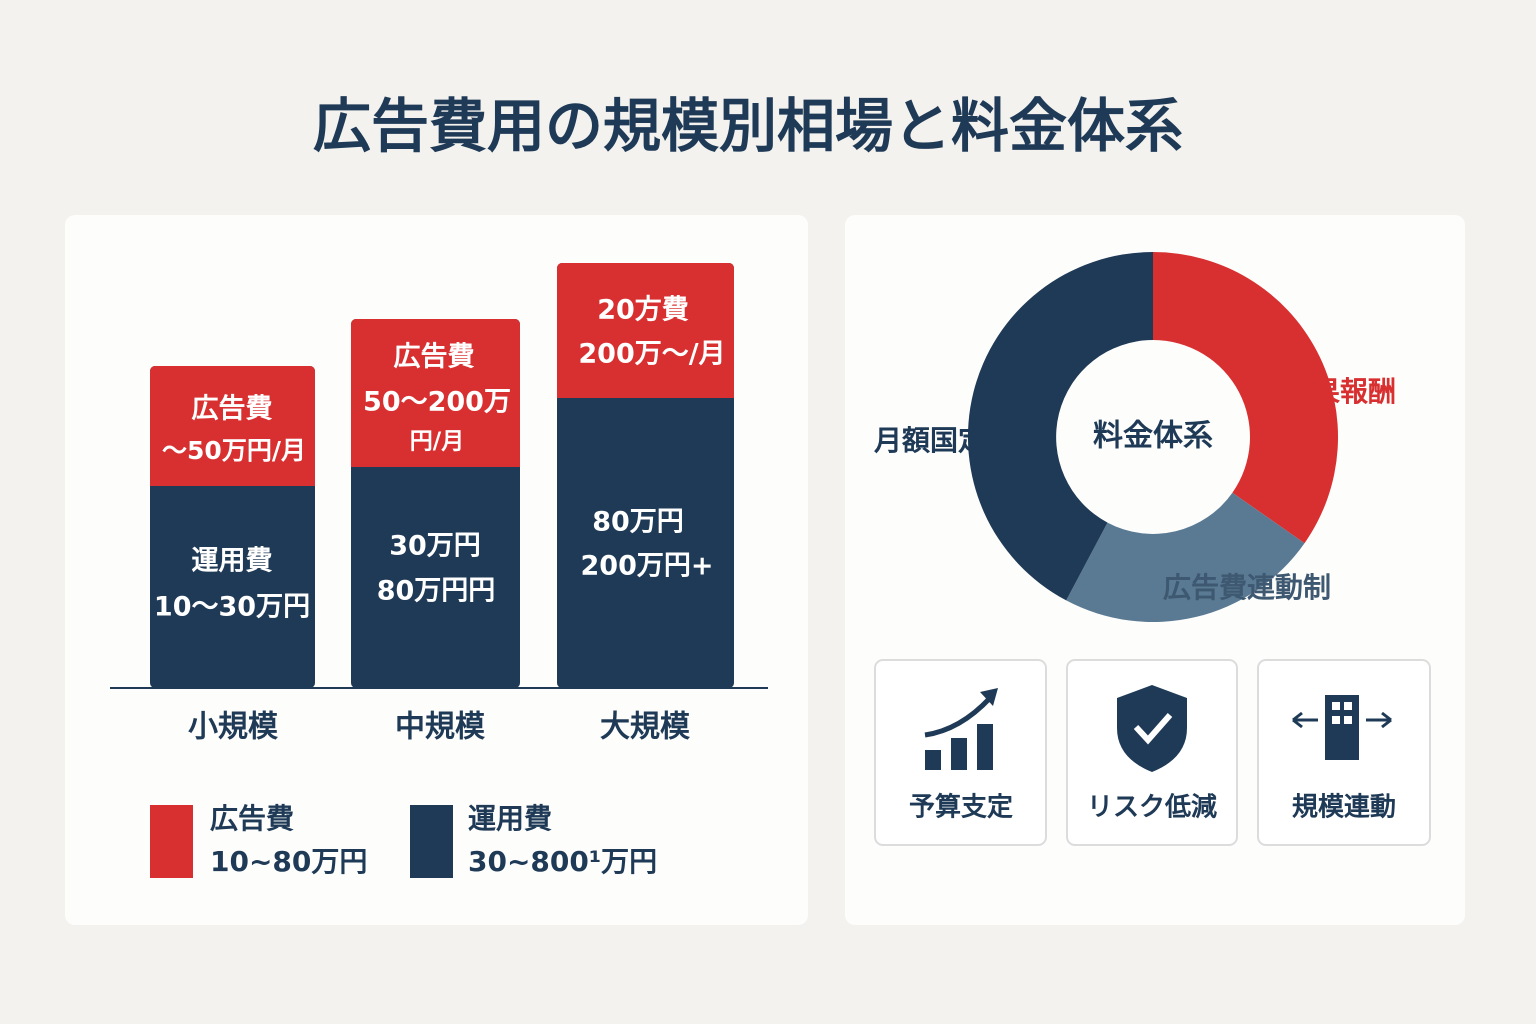 The width and height of the screenshot is (1536, 1024). I want to click on card-label: 予算支定, so click(961, 807).